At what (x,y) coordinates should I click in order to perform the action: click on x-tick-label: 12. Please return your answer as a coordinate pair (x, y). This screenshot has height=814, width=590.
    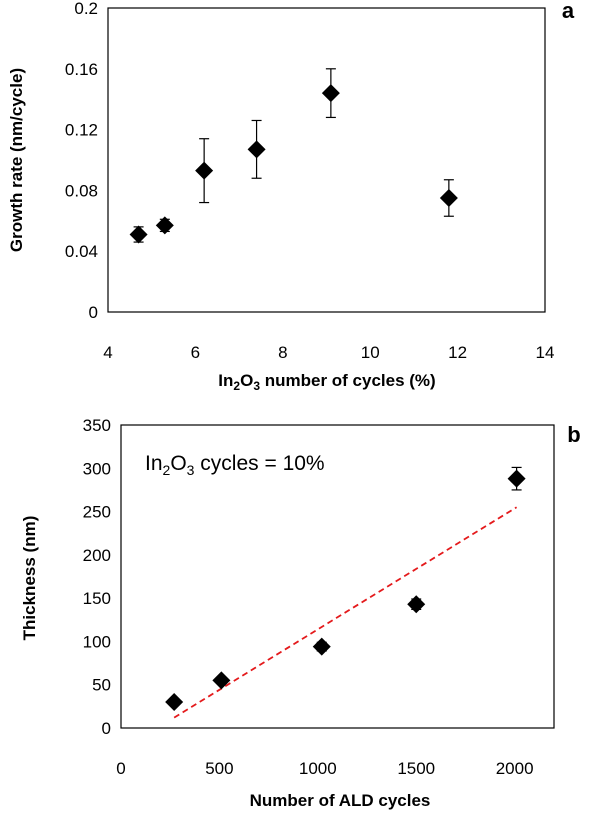
    Looking at the image, I should click on (457, 352).